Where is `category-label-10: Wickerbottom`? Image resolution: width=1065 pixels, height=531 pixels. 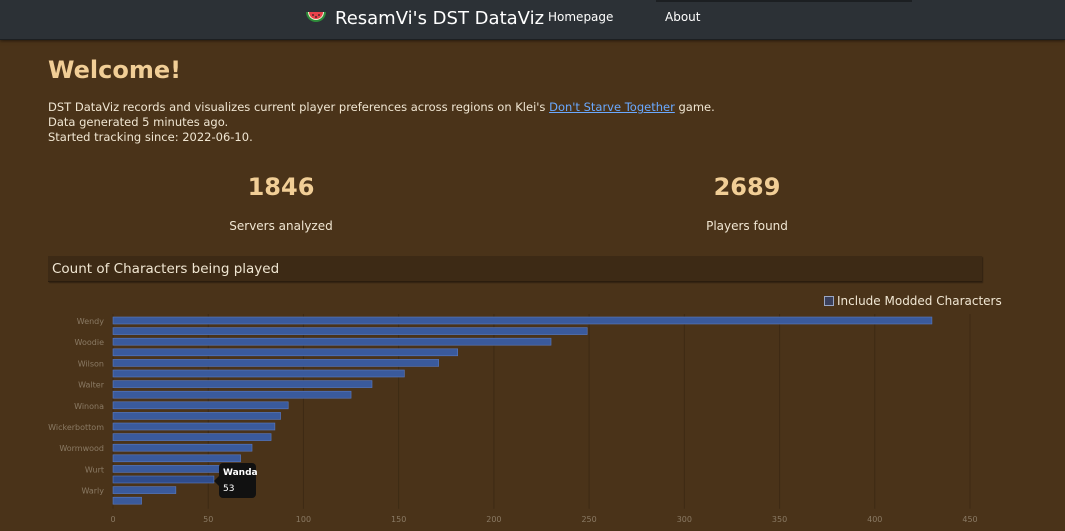
category-label-10: Wickerbottom is located at coordinates (76, 427).